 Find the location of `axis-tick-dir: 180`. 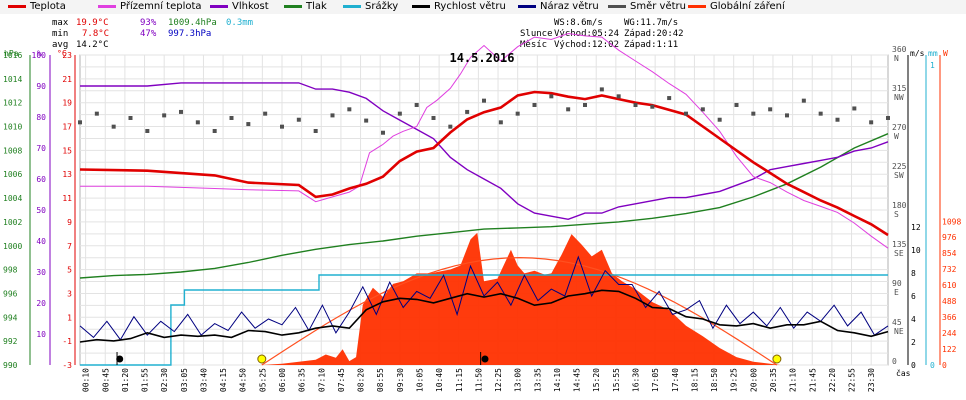

axis-tick-dir: 180 is located at coordinates (899, 205).